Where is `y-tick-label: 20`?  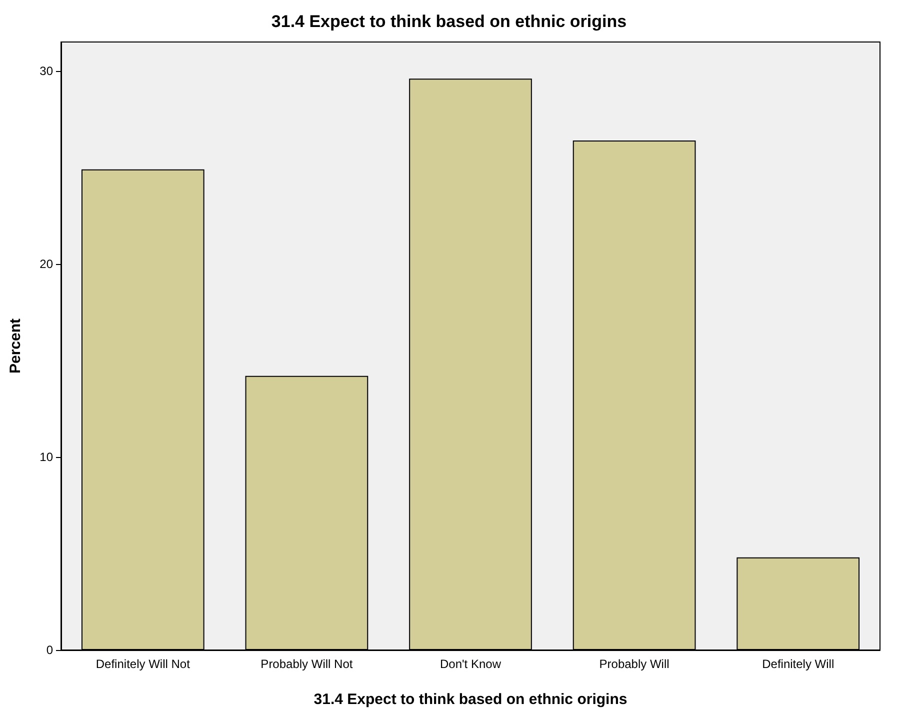
y-tick-label: 20 is located at coordinates (47, 263).